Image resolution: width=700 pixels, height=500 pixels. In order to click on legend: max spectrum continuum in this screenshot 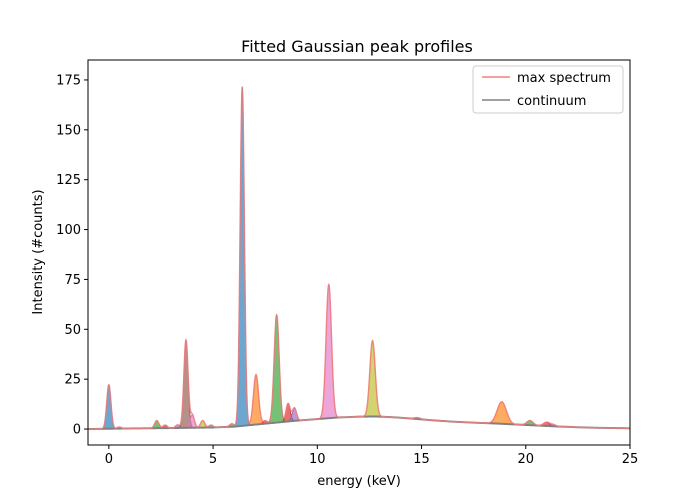, I will do `click(548, 89)`.